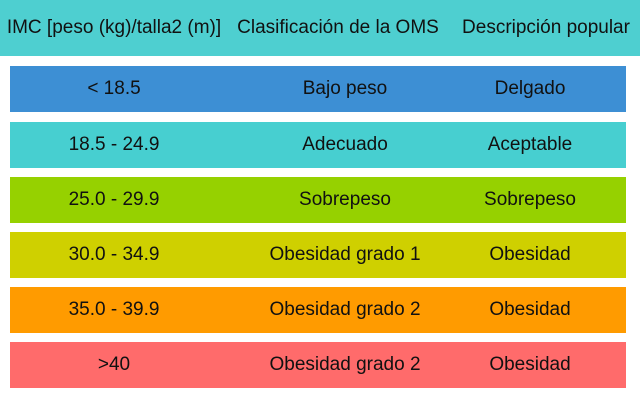 The width and height of the screenshot is (640, 402). Describe the element at coordinates (114, 199) in the screenshot. I see `cell-imc: 25.0 - 29.9` at that location.